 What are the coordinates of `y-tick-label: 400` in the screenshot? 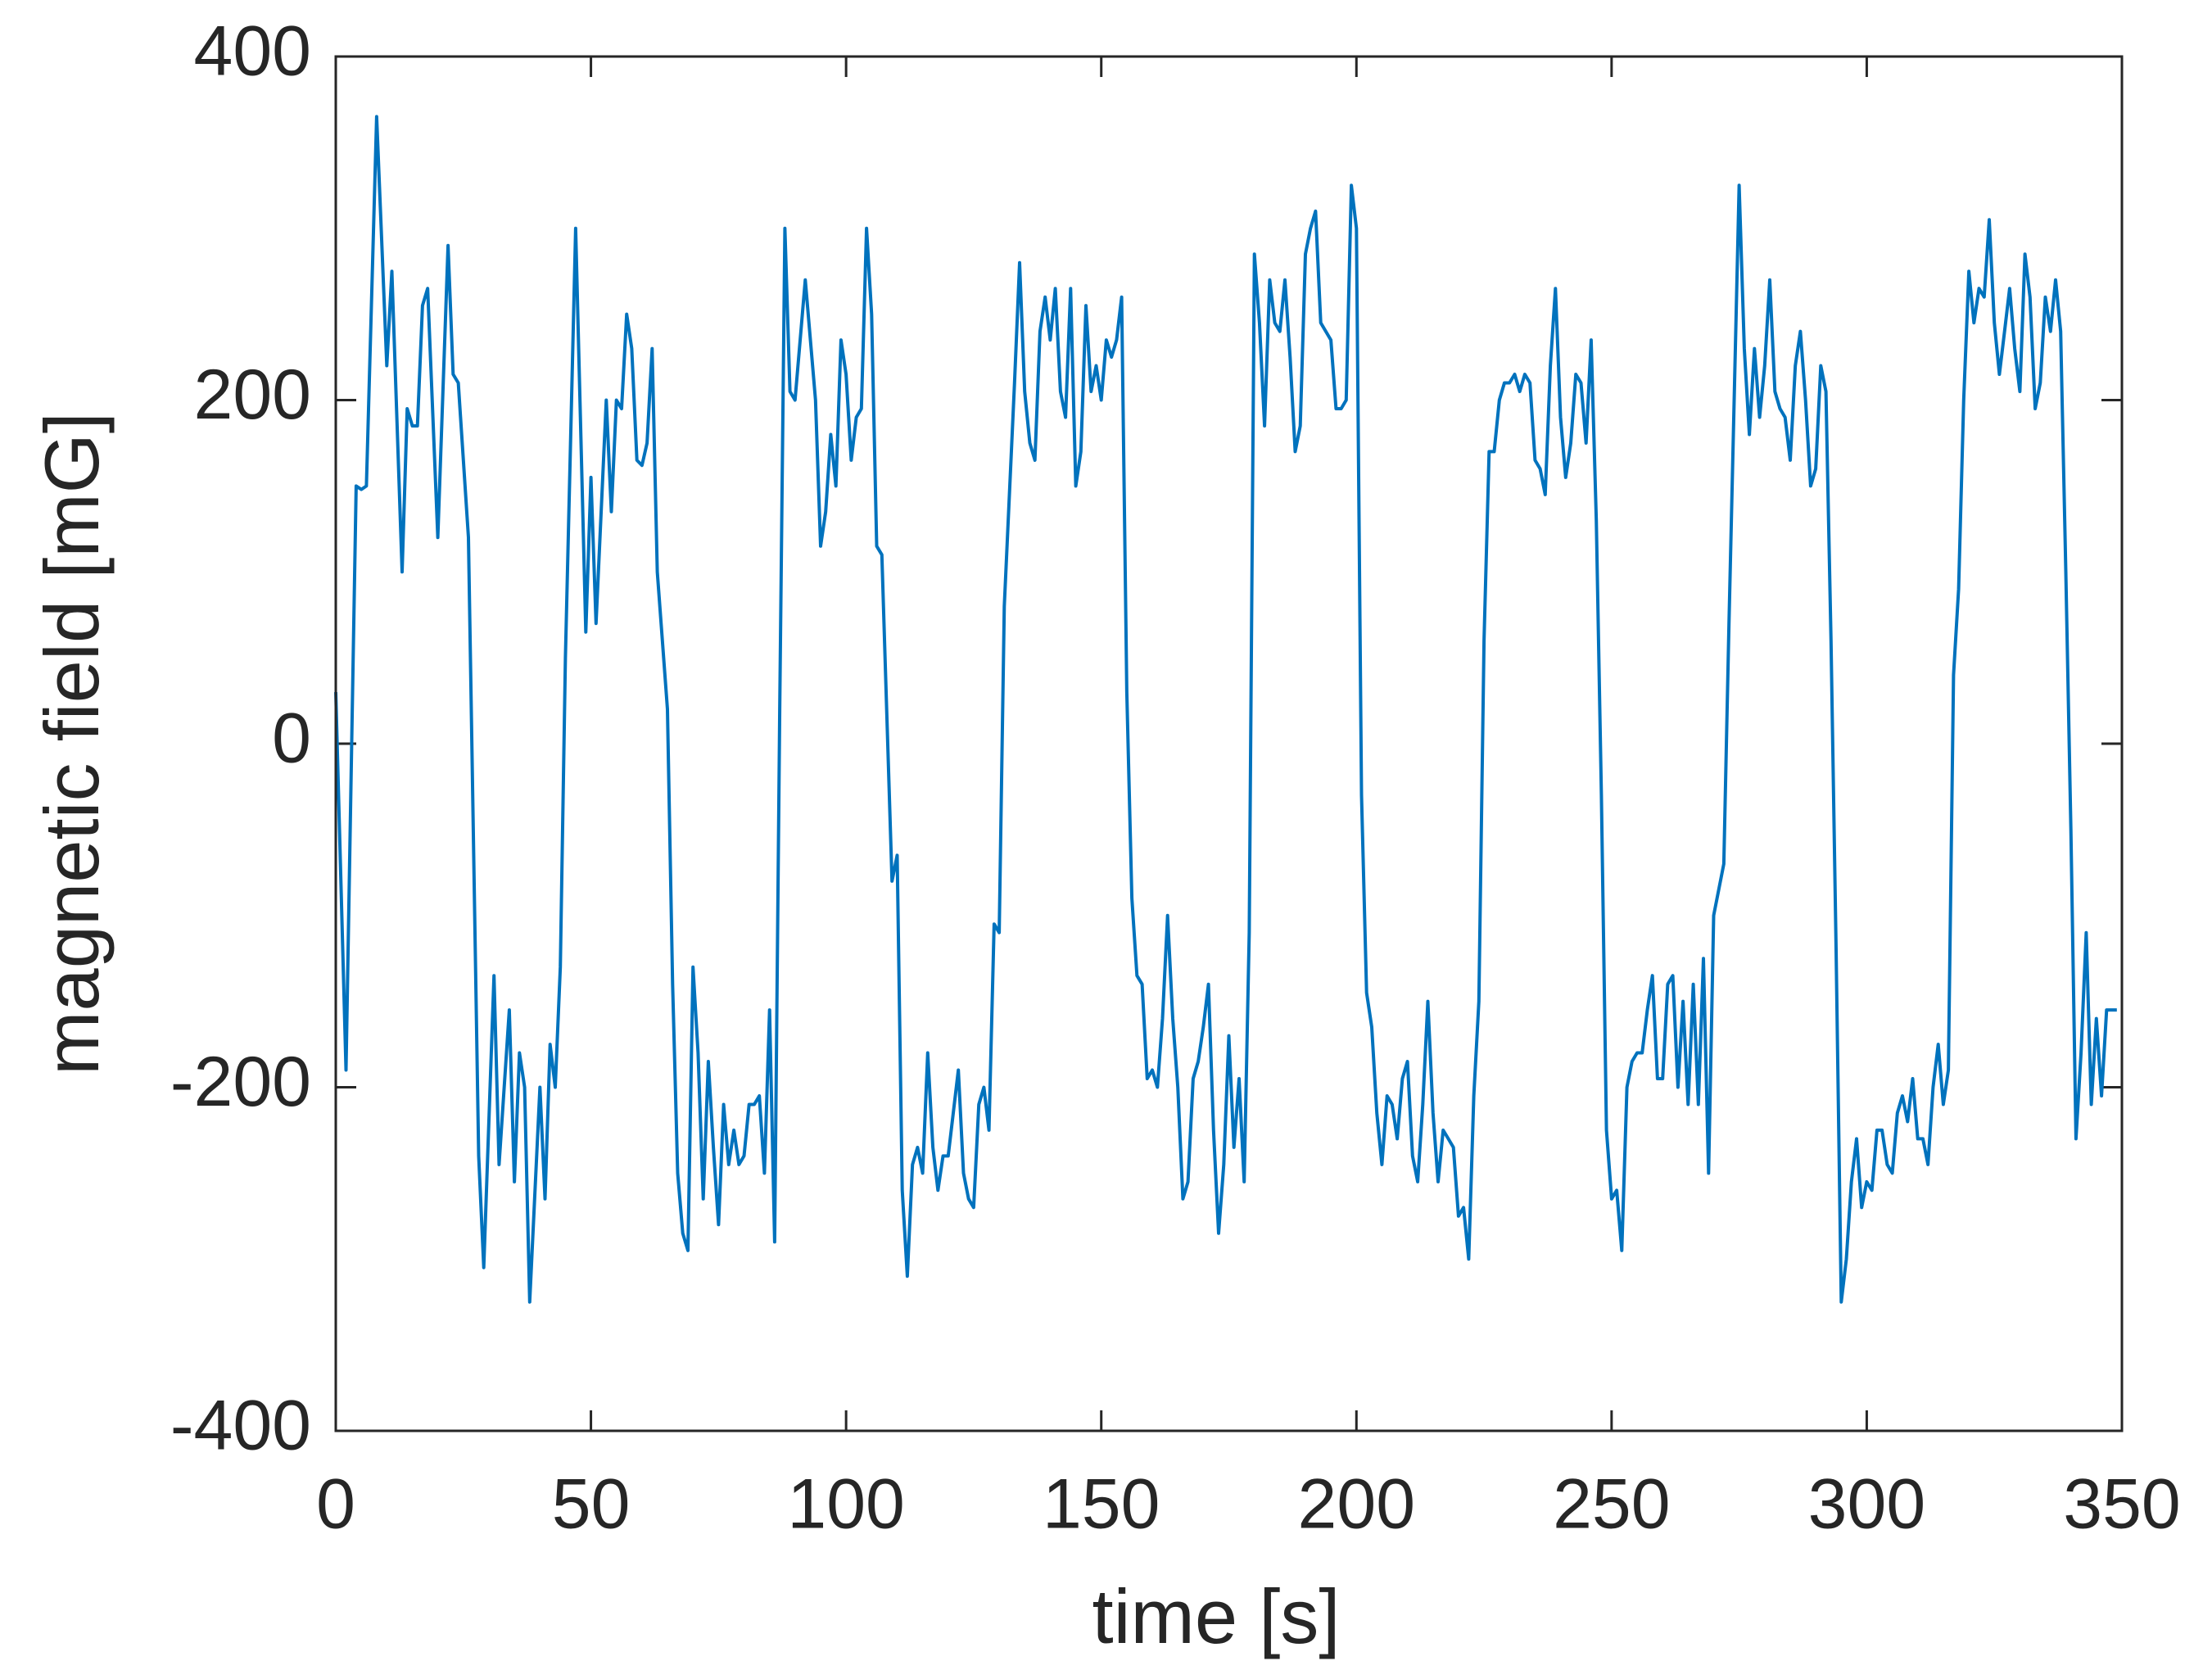 It's located at (253, 51).